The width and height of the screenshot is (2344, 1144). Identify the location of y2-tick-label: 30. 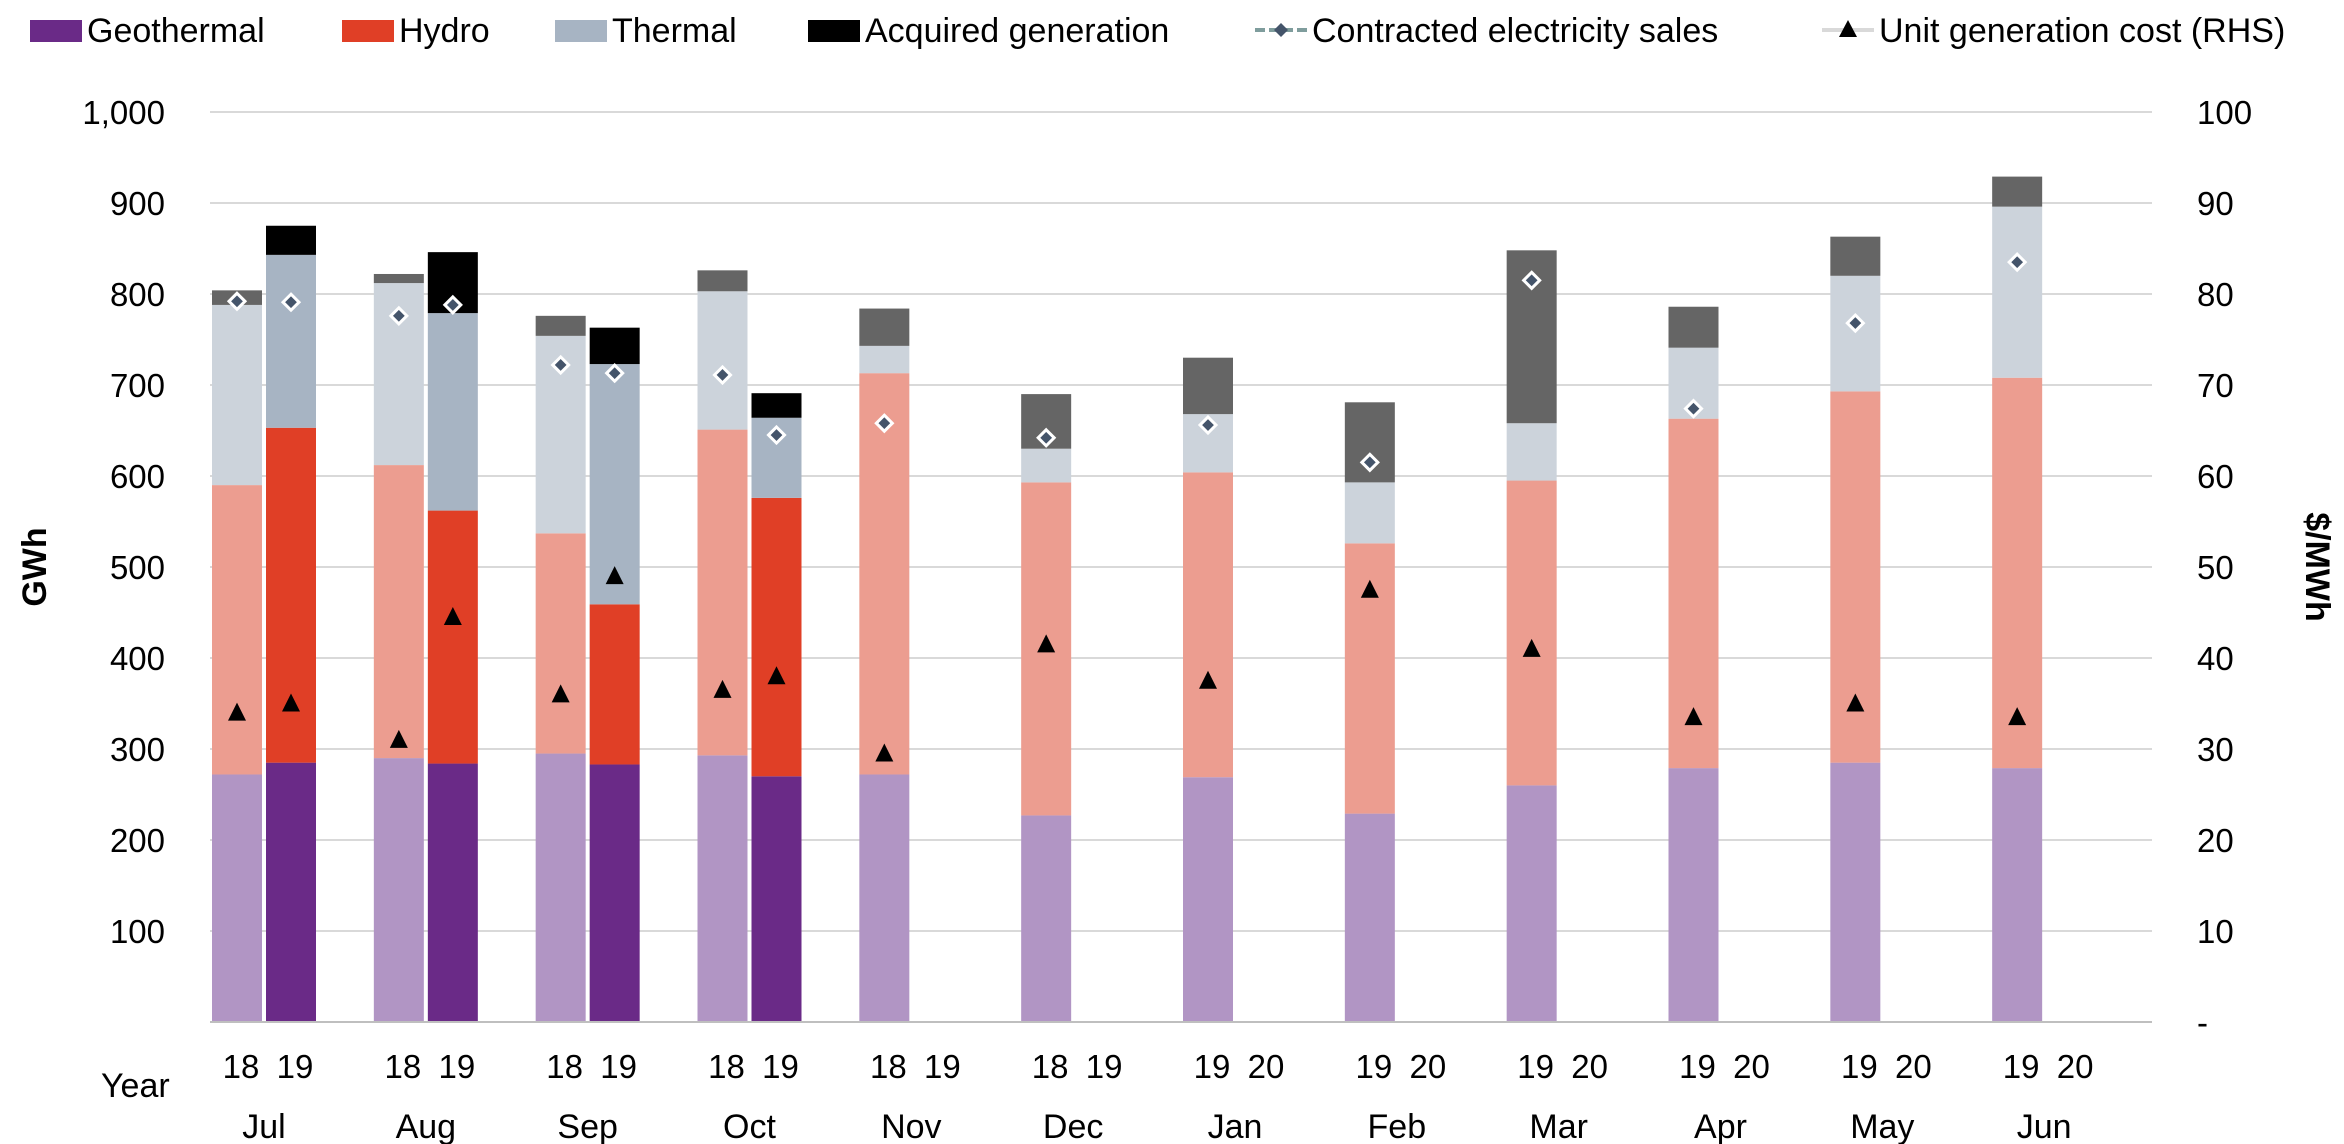
(2215, 749).